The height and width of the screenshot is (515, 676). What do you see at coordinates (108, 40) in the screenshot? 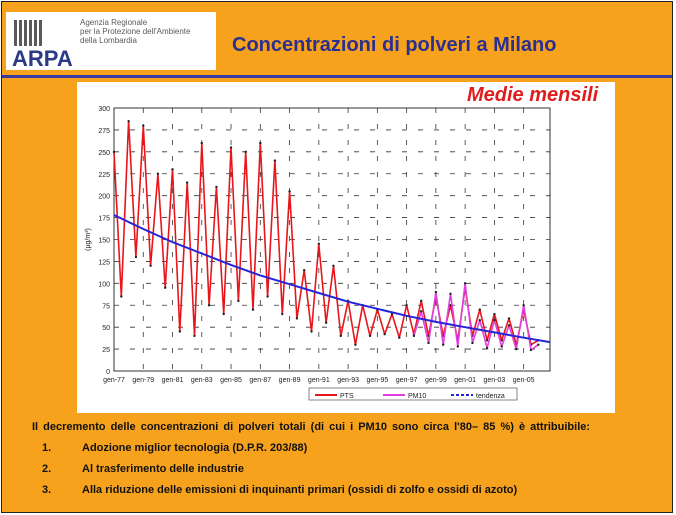
I see `agency-line: della Lombardia` at bounding box center [108, 40].